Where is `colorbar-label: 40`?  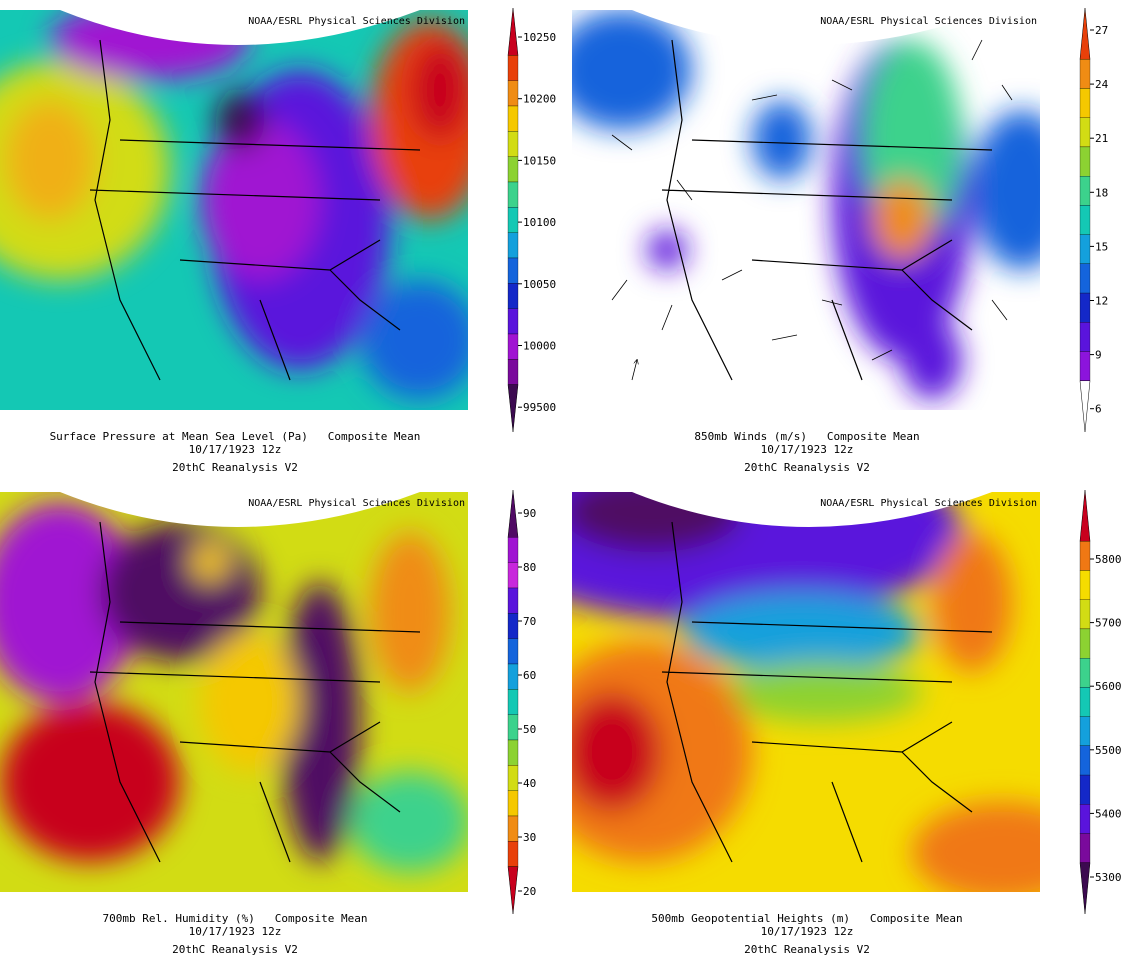
colorbar-label: 40 is located at coordinates (529, 783).